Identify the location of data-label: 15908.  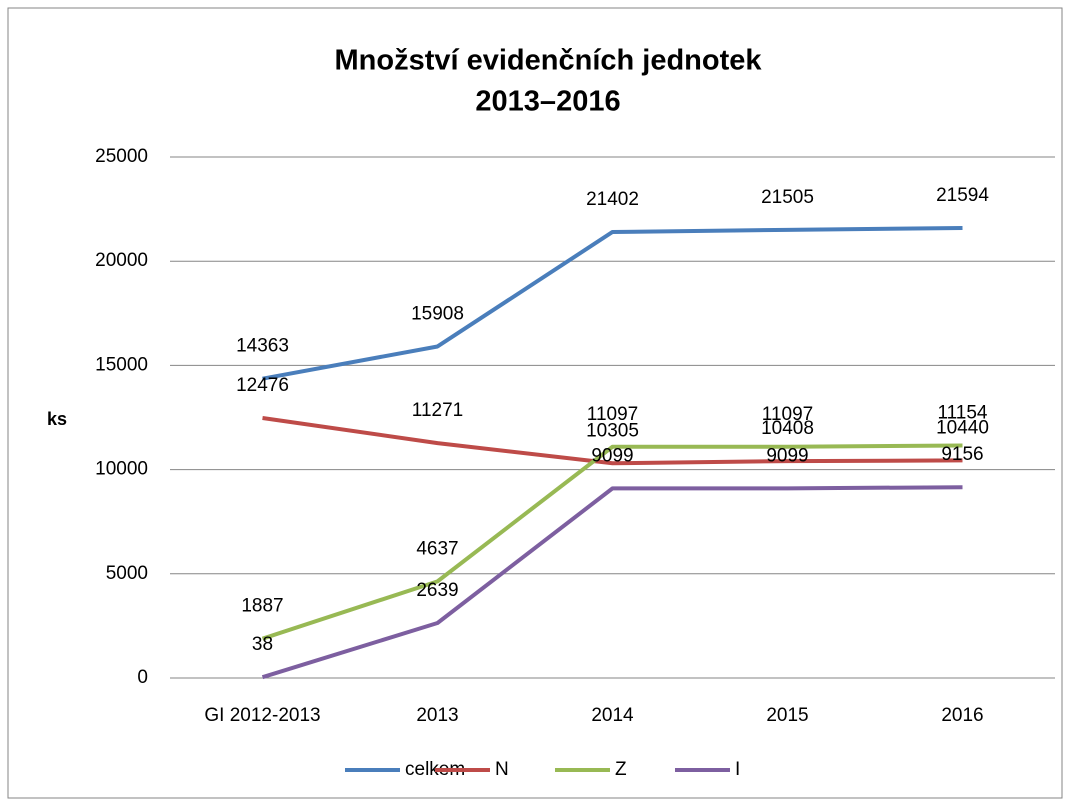
(437, 313).